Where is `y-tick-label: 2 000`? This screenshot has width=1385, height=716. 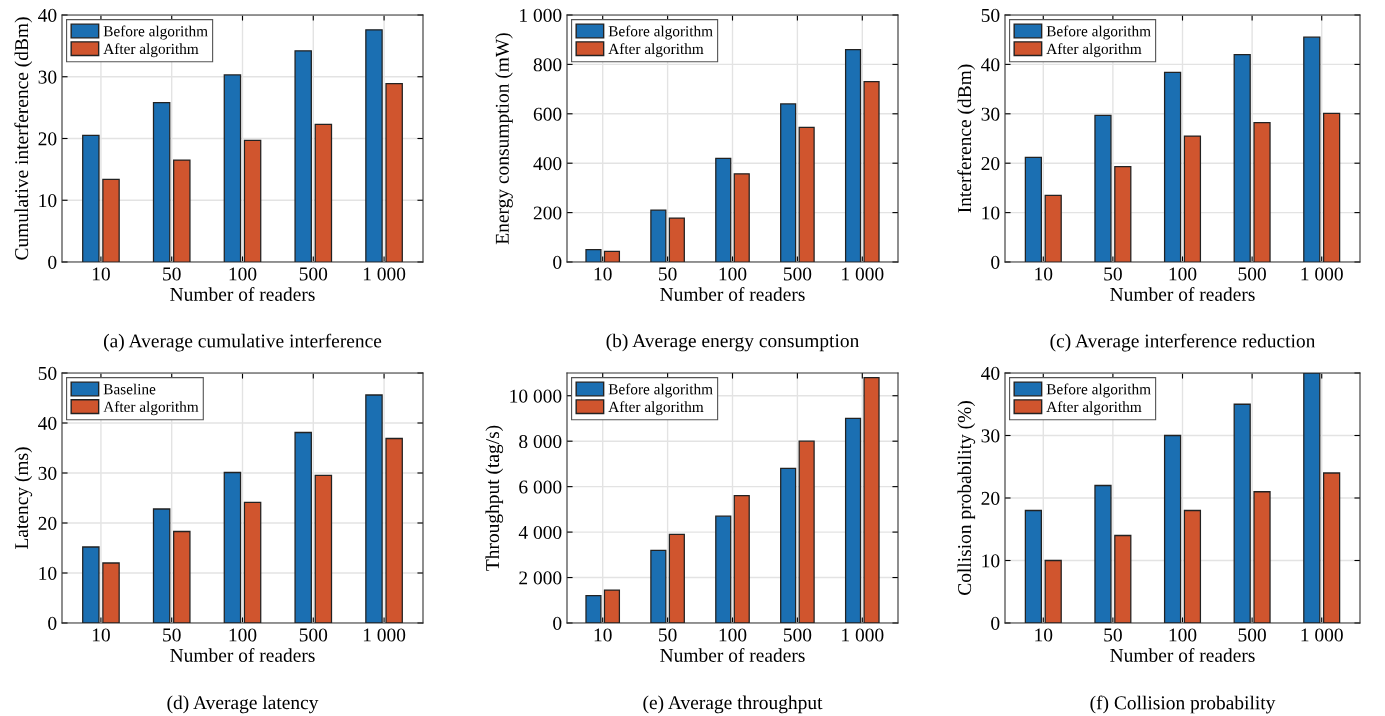 y-tick-label: 2 000 is located at coordinates (540, 578).